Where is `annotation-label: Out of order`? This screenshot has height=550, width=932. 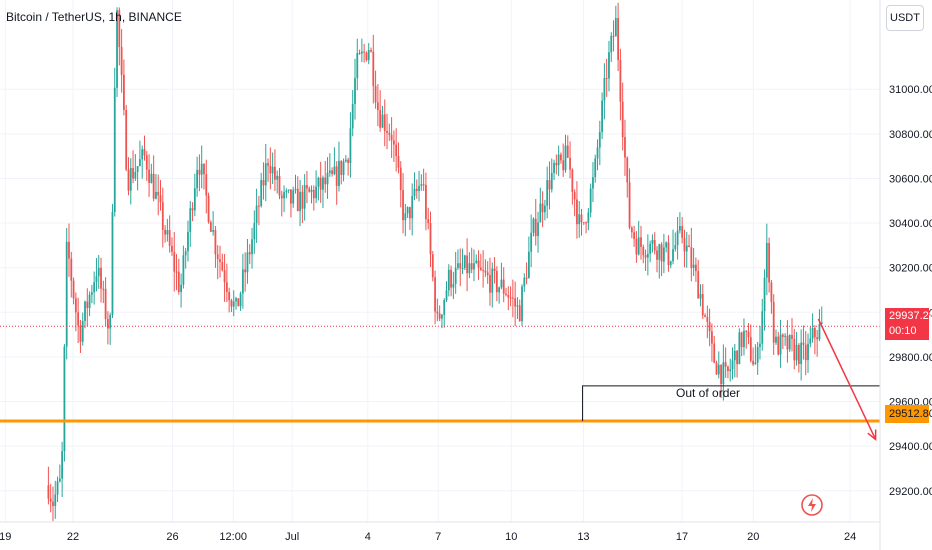
annotation-label: Out of order is located at coordinates (708, 393).